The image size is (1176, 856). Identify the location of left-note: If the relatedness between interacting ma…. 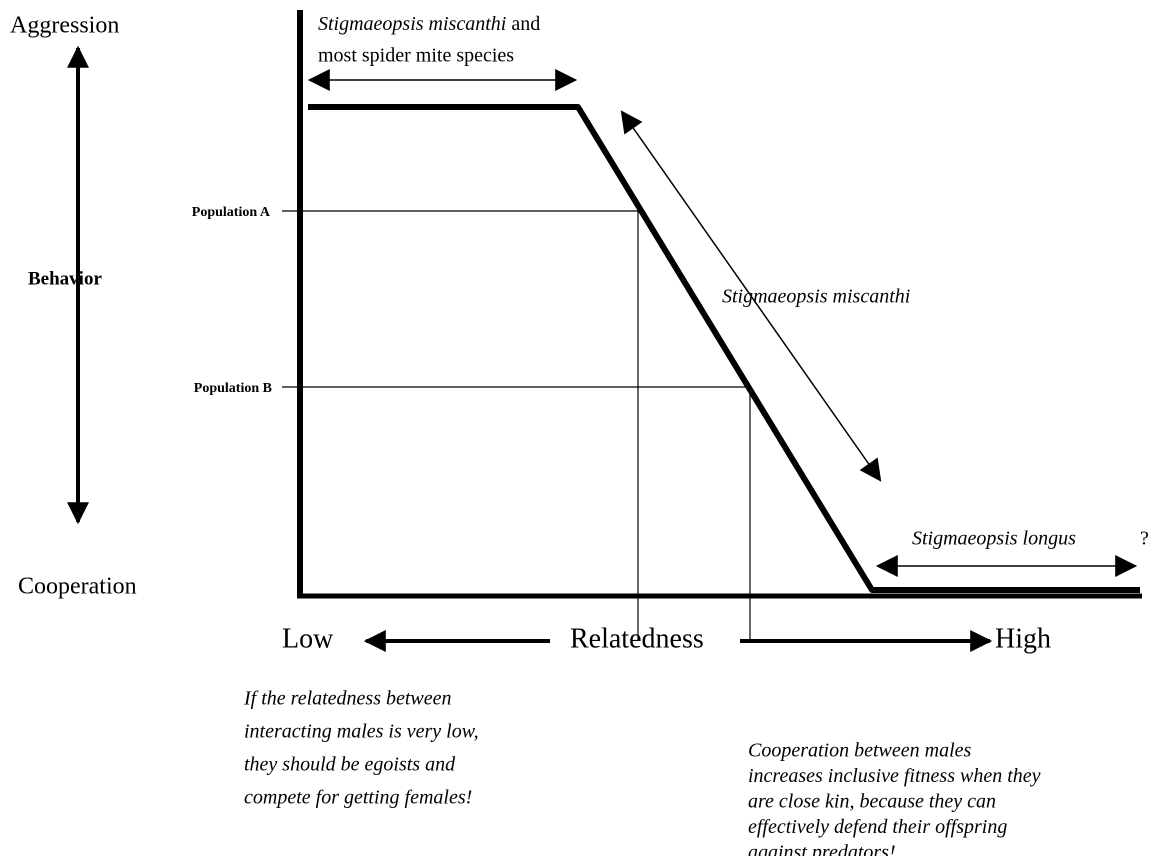
(361, 748).